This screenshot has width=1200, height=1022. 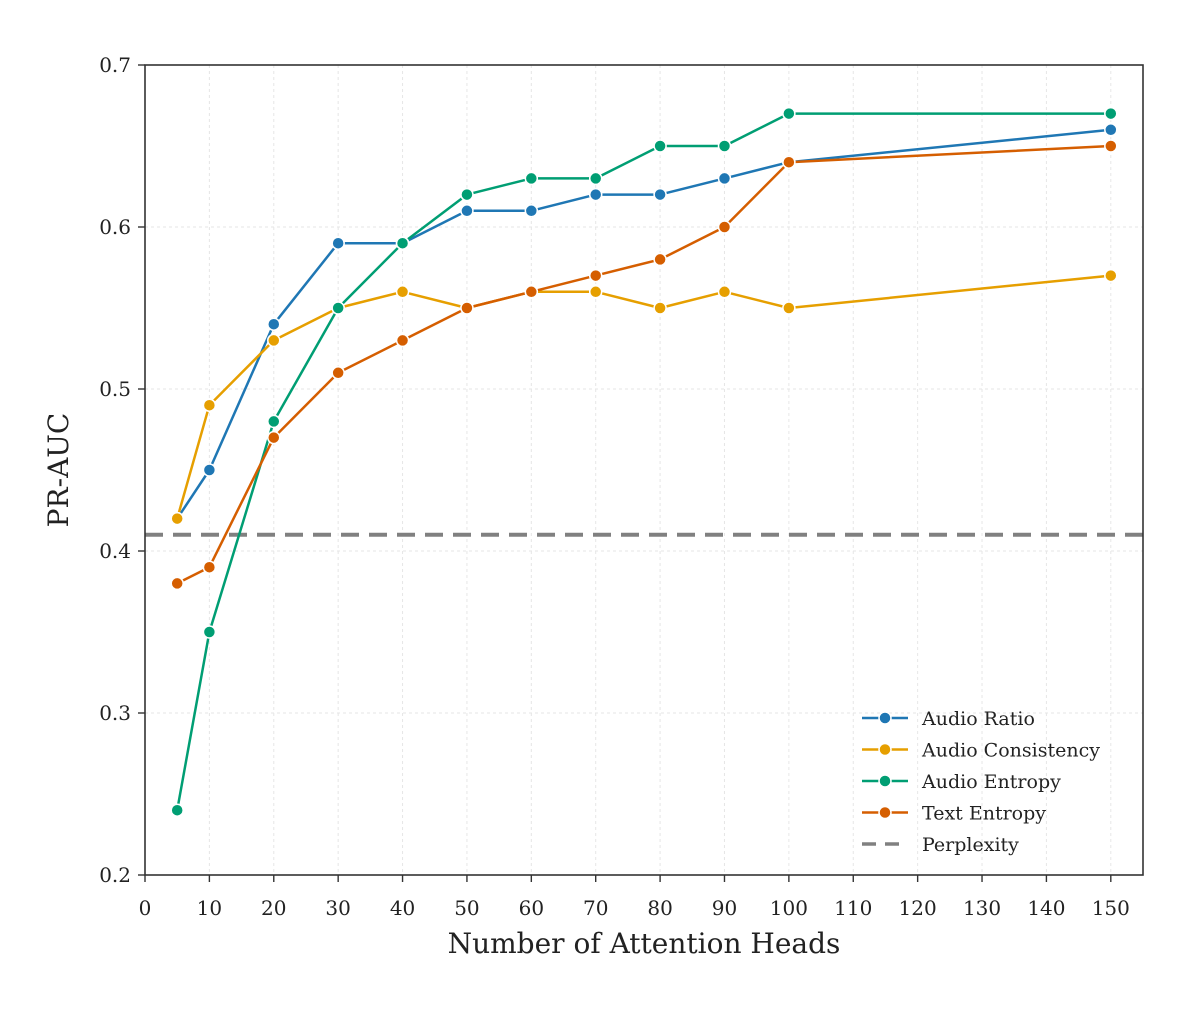 What do you see at coordinates (853, 908) in the screenshot?
I see `x-tick-label: 110` at bounding box center [853, 908].